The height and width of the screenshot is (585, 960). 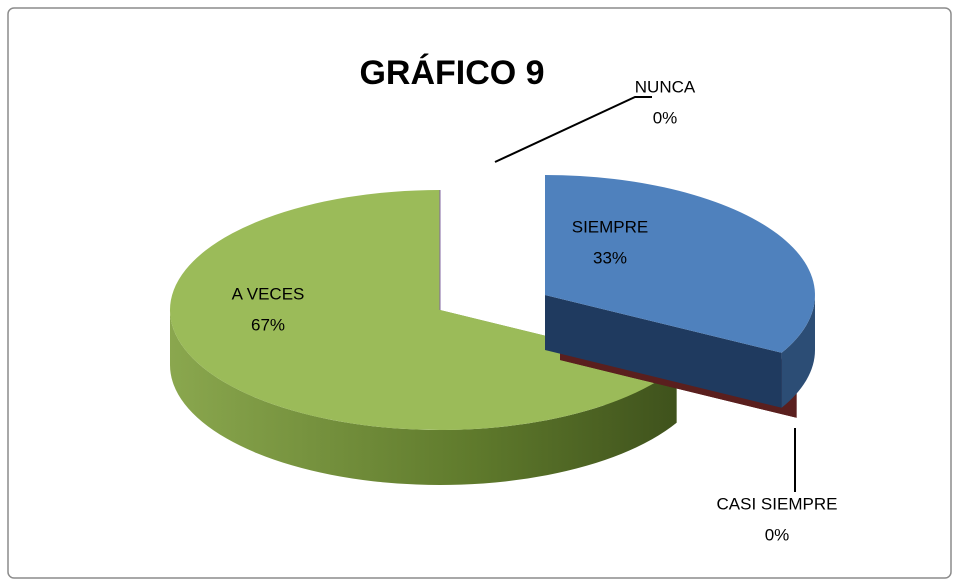 What do you see at coordinates (665, 86) in the screenshot?
I see `data-label: NUNCA` at bounding box center [665, 86].